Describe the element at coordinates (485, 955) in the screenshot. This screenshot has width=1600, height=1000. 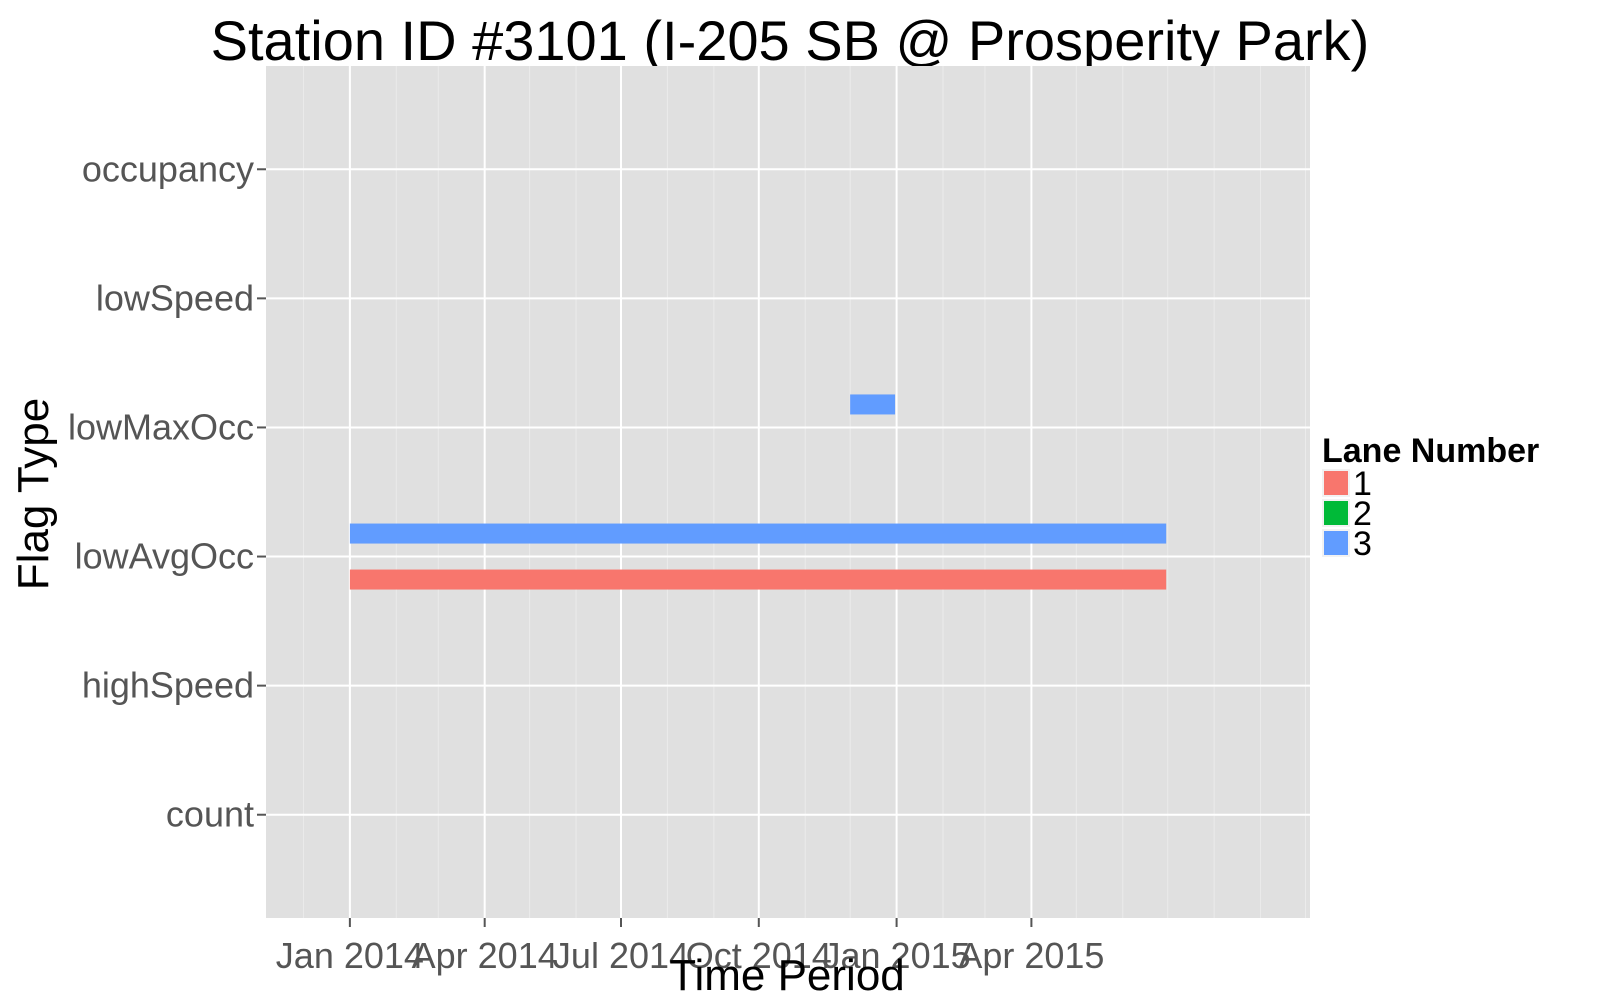
I see `x-tick-label: Apr 2014` at that location.